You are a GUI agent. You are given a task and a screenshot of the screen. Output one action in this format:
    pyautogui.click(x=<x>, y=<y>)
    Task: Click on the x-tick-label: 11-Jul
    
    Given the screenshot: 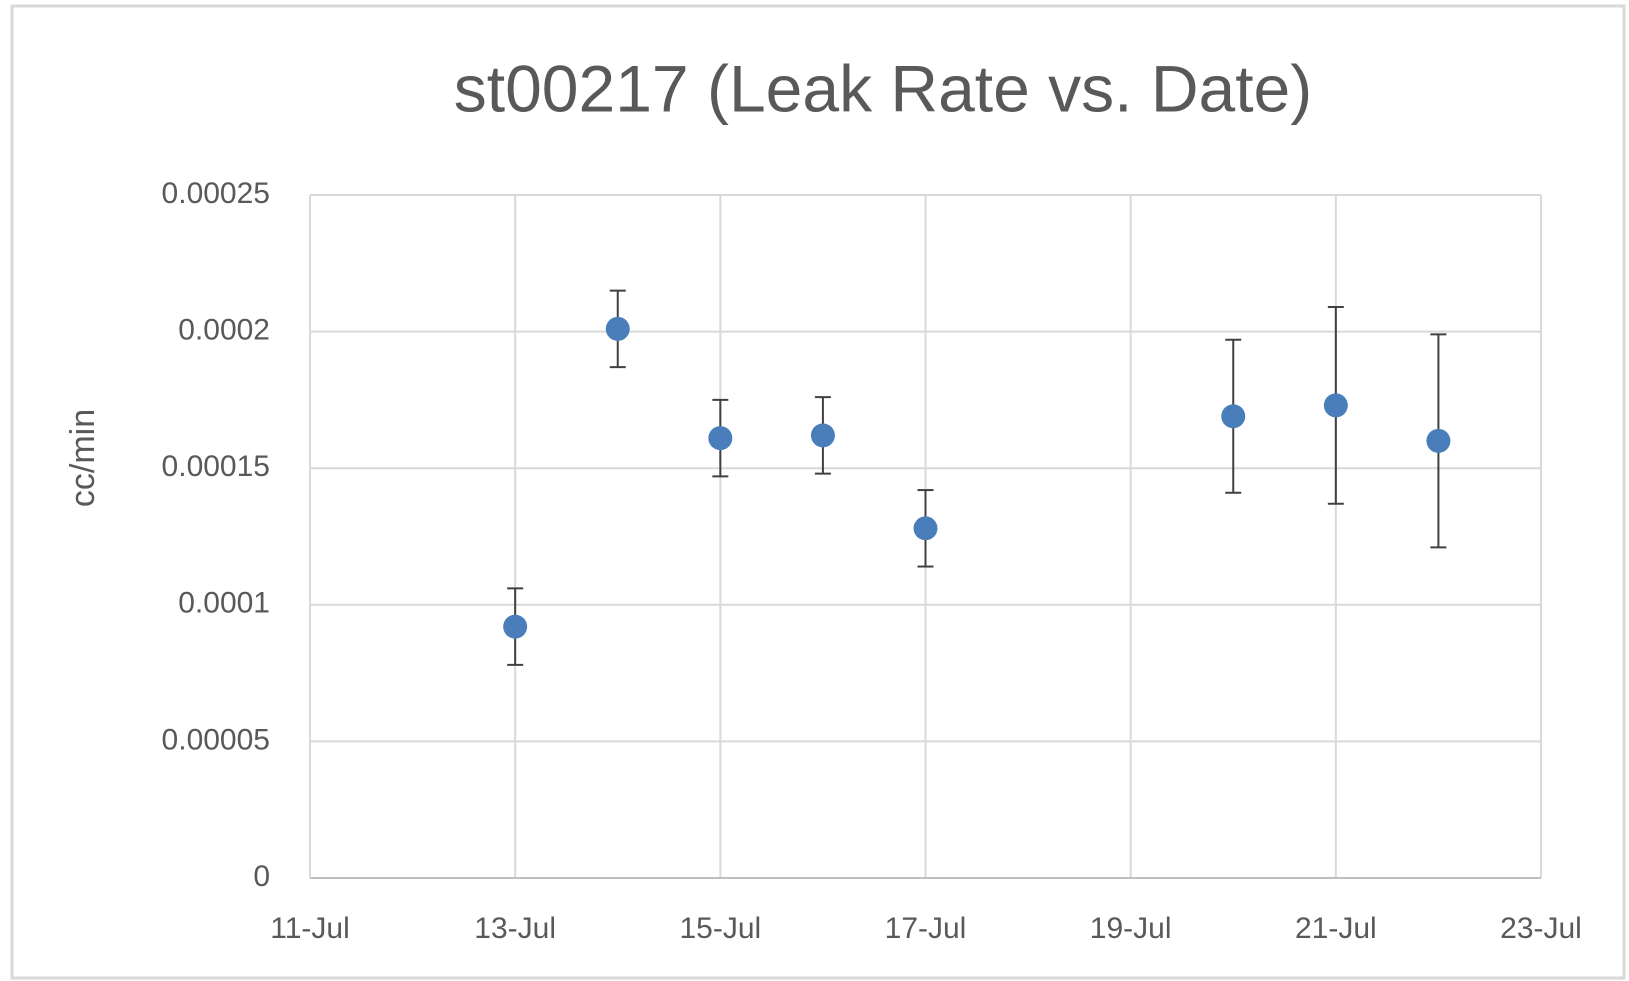 What is the action you would take?
    pyautogui.click(x=309, y=928)
    